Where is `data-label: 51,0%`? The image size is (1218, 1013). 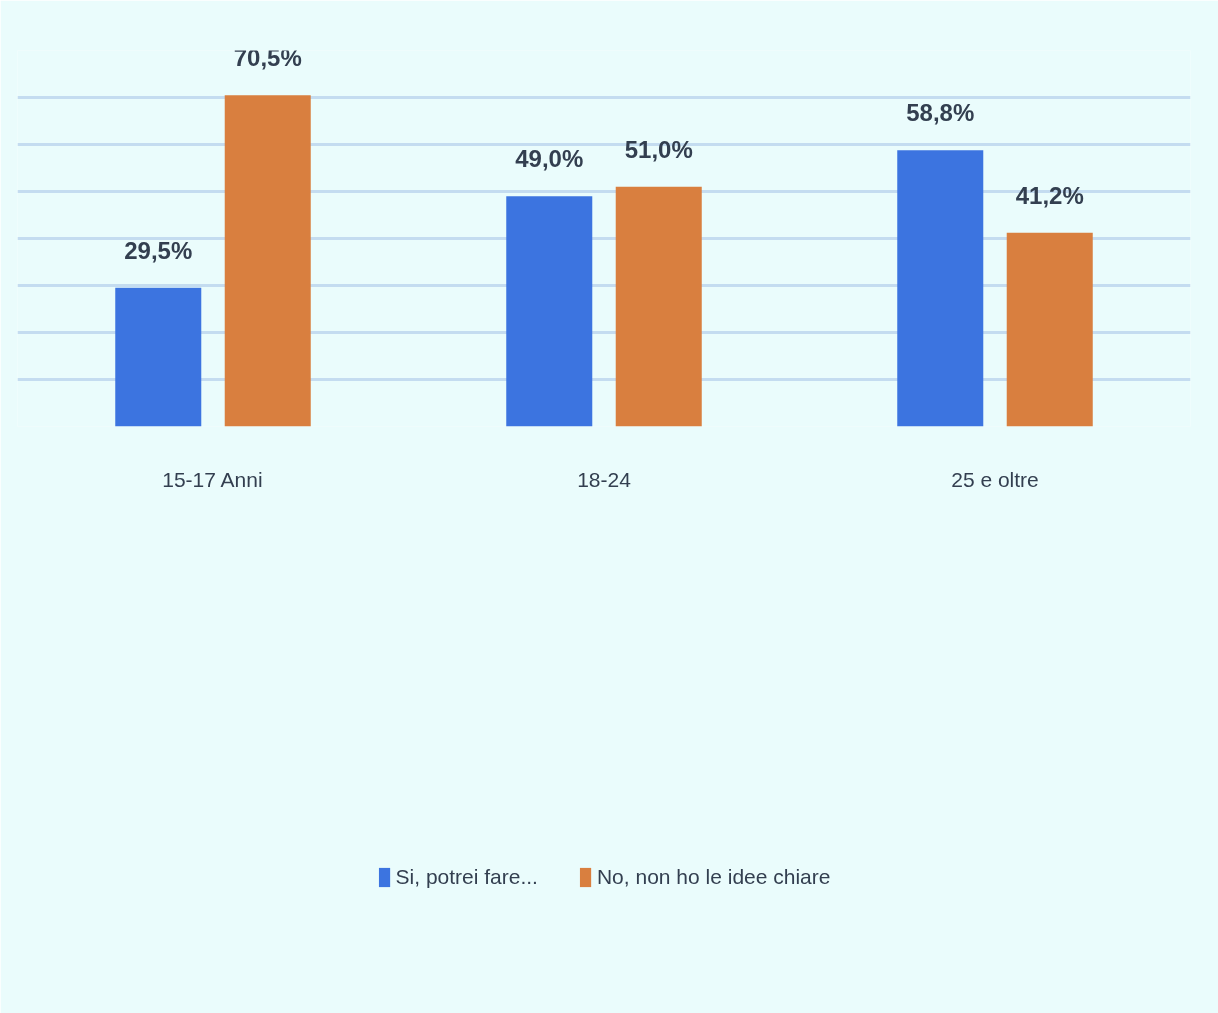 data-label: 51,0% is located at coordinates (658, 149).